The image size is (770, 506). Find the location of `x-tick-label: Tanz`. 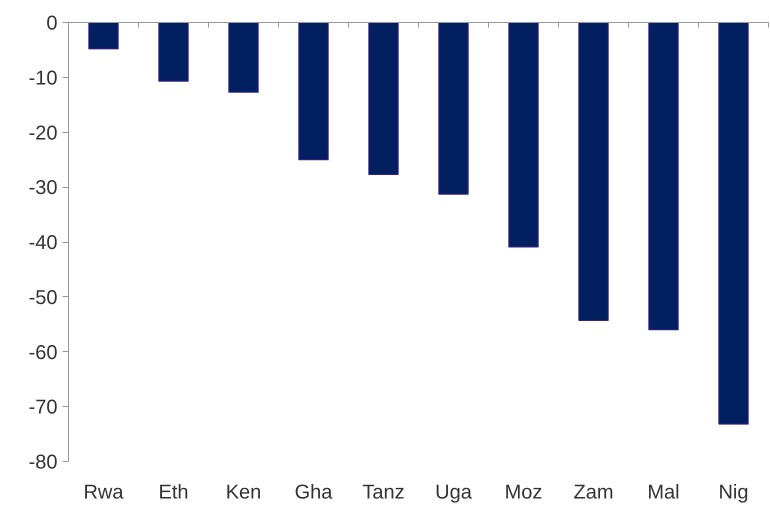

x-tick-label: Tanz is located at coordinates (383, 493).